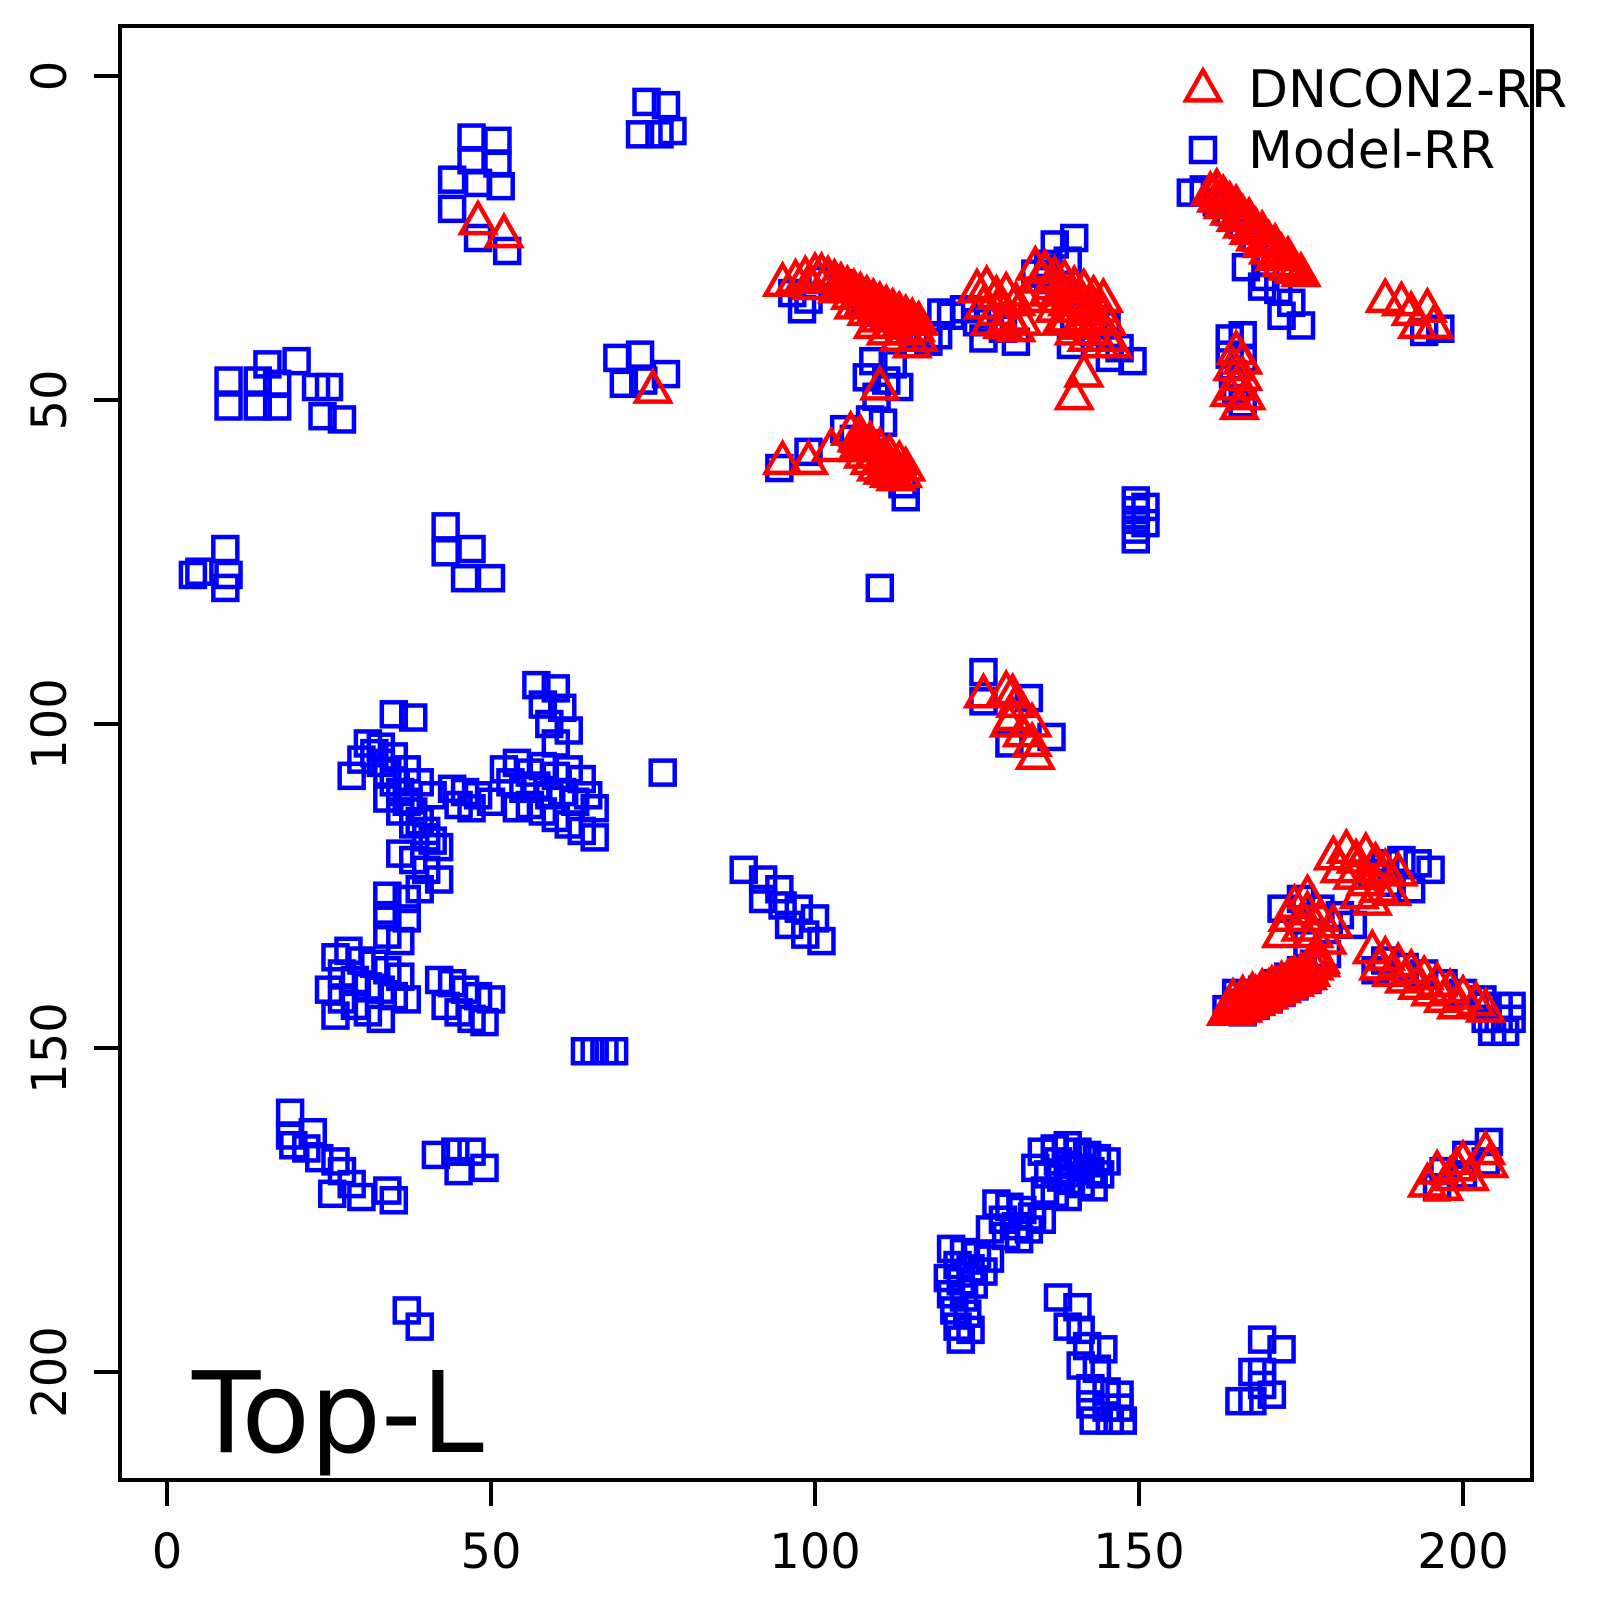 The width and height of the screenshot is (1600, 1600). What do you see at coordinates (815, 1552) in the screenshot?
I see `x-tick-label: 100` at bounding box center [815, 1552].